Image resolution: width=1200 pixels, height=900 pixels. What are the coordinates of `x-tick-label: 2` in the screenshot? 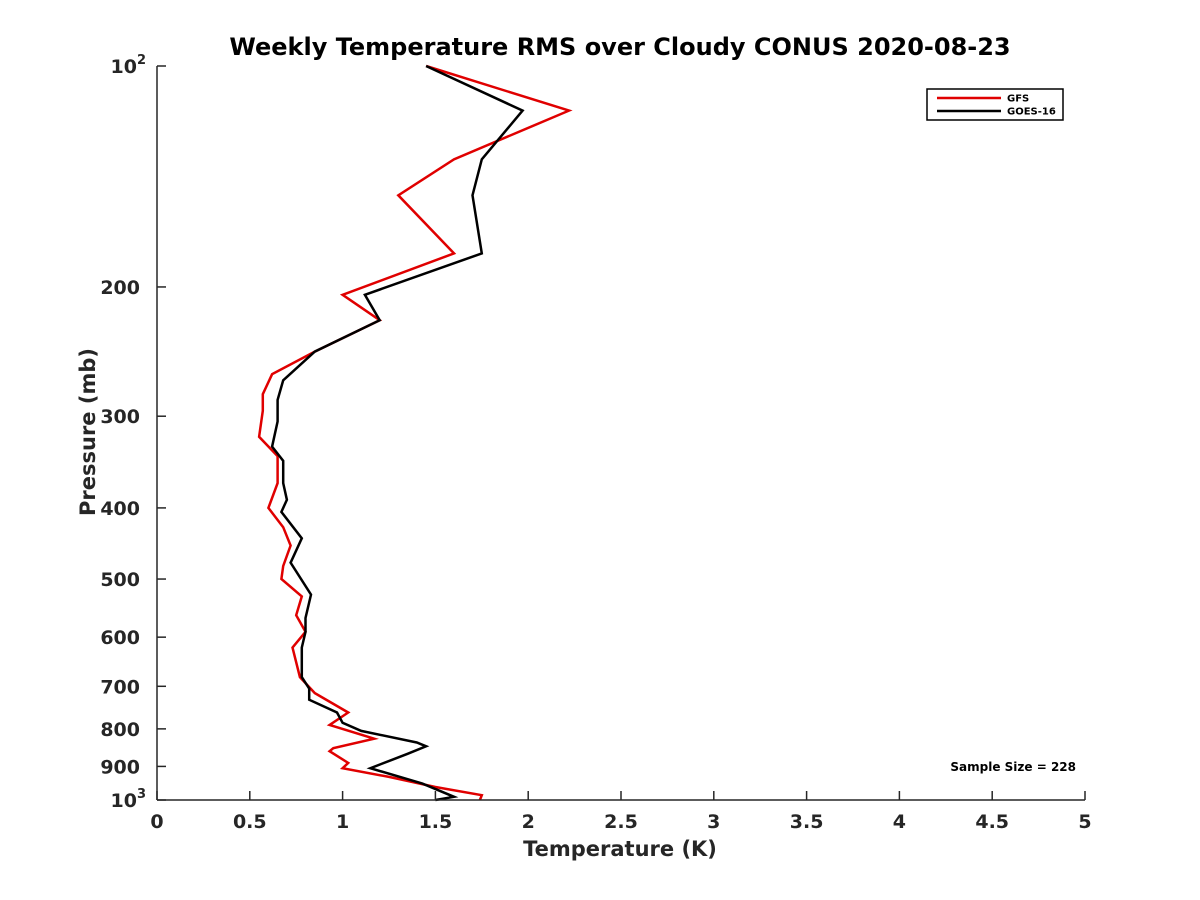 It's located at (528, 822).